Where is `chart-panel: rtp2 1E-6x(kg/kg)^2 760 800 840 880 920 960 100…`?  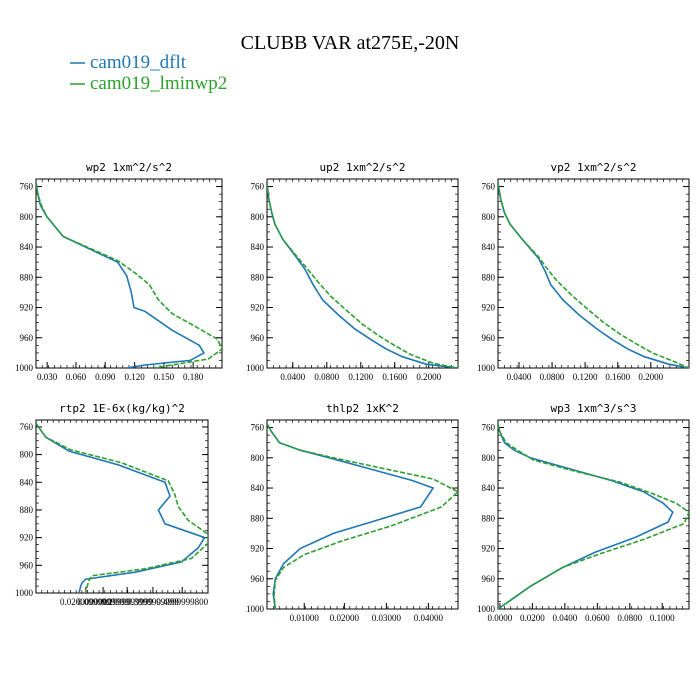
chart-panel: rtp2 1E-6x(kg/kg)^2 760 800 840 880 920 960 100… is located at coordinates (112, 504).